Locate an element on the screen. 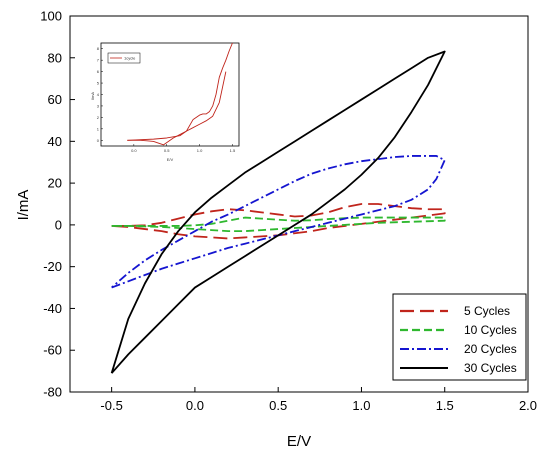 This screenshot has width=550, height=459. y-tick-label: 80 is located at coordinates (55, 57).